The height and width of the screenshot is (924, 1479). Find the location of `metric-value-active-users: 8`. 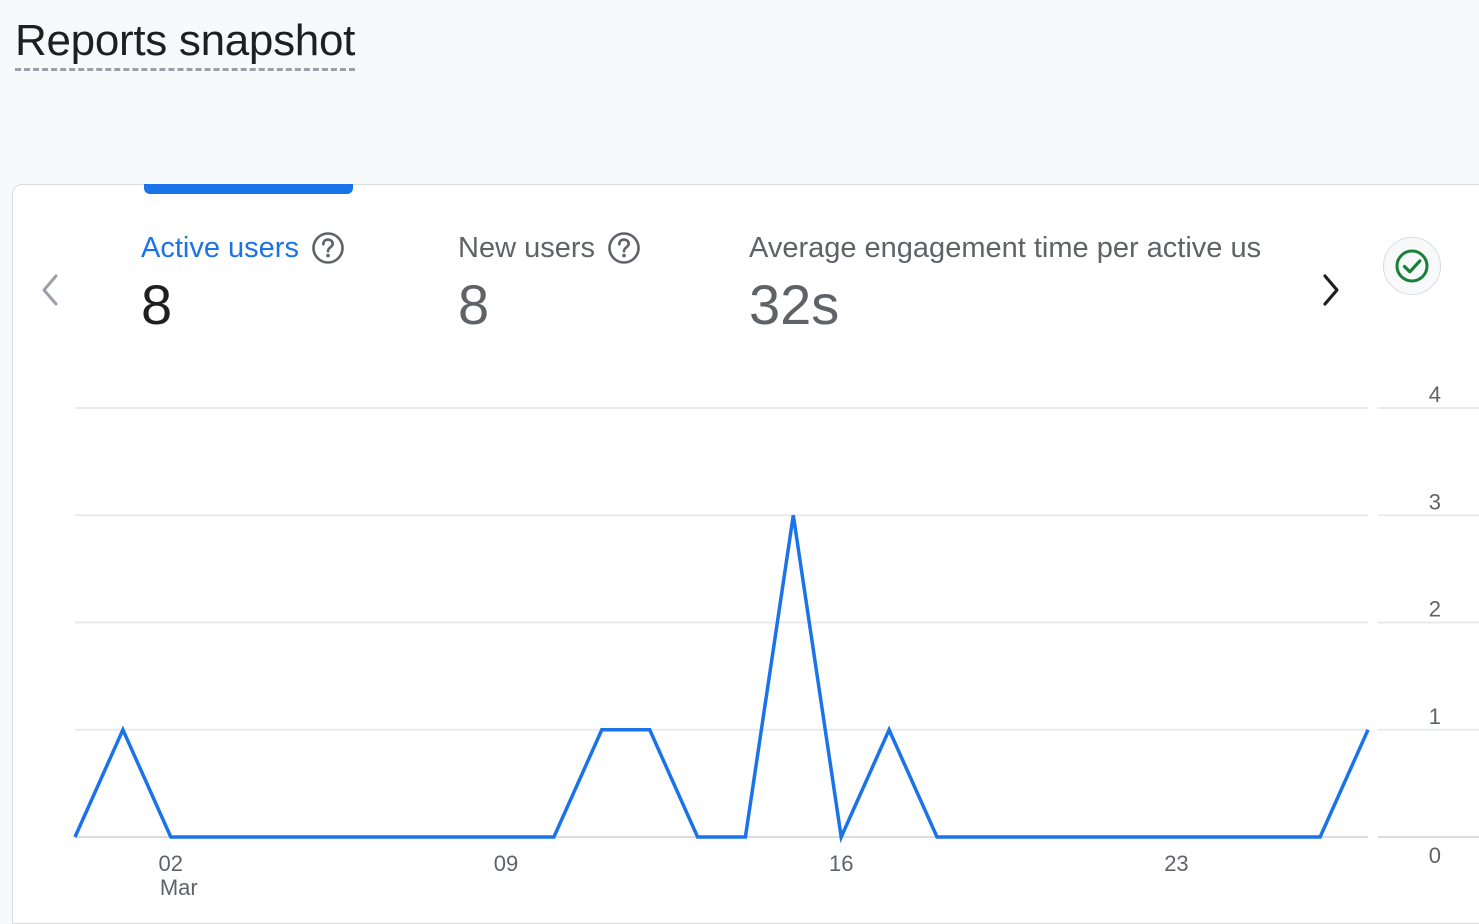

metric-value-active-users: 8 is located at coordinates (157, 304).